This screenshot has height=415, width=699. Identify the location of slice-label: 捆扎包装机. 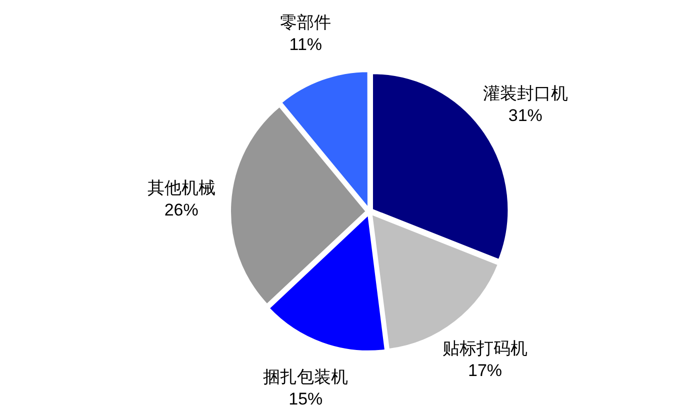
(305, 377).